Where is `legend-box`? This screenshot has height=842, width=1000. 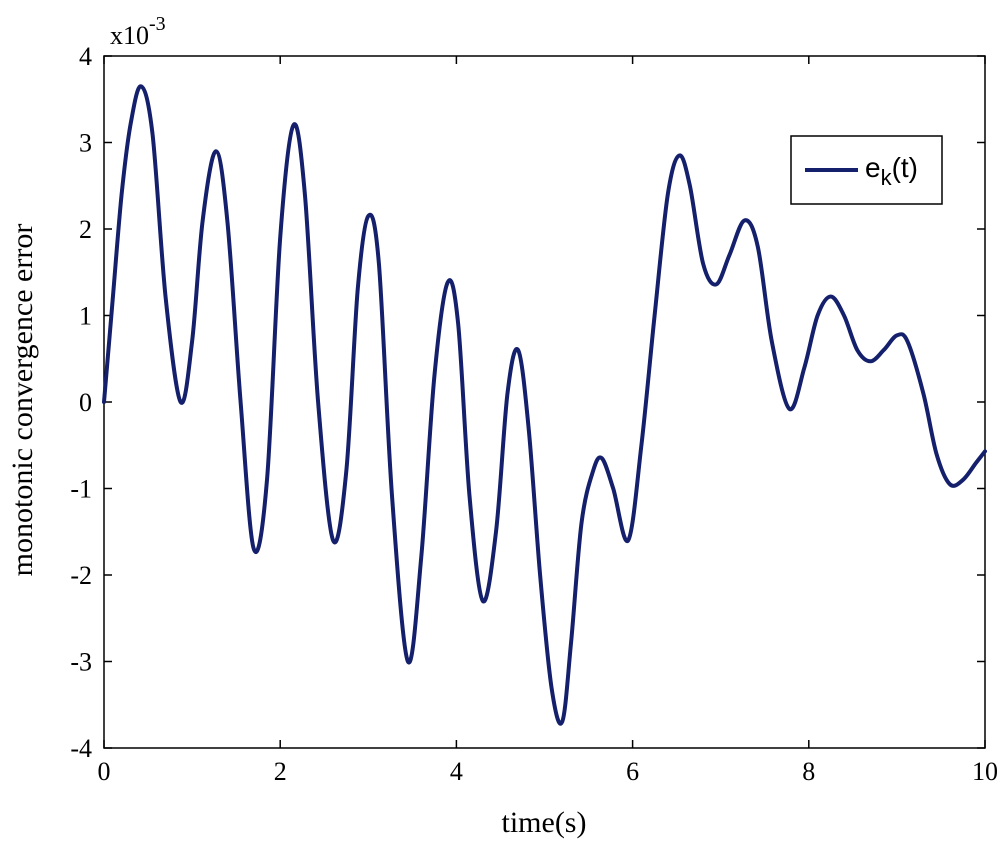
legend-box is located at coordinates (866, 170).